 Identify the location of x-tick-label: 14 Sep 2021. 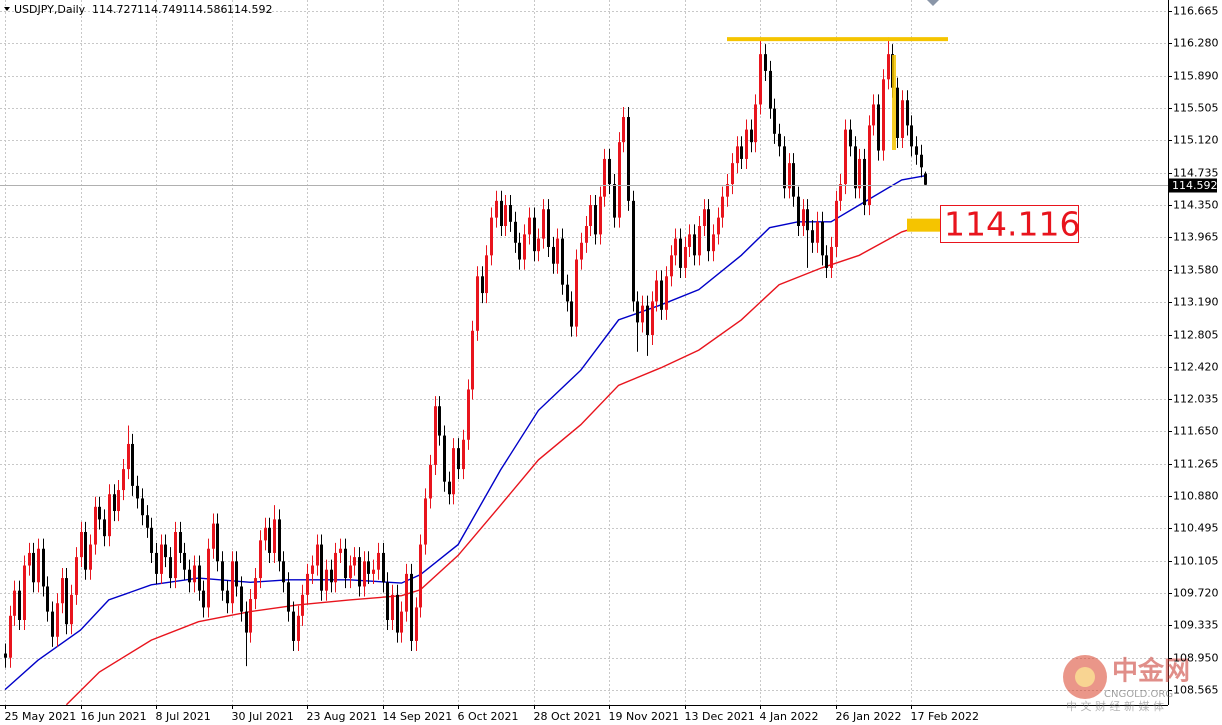
(418, 716).